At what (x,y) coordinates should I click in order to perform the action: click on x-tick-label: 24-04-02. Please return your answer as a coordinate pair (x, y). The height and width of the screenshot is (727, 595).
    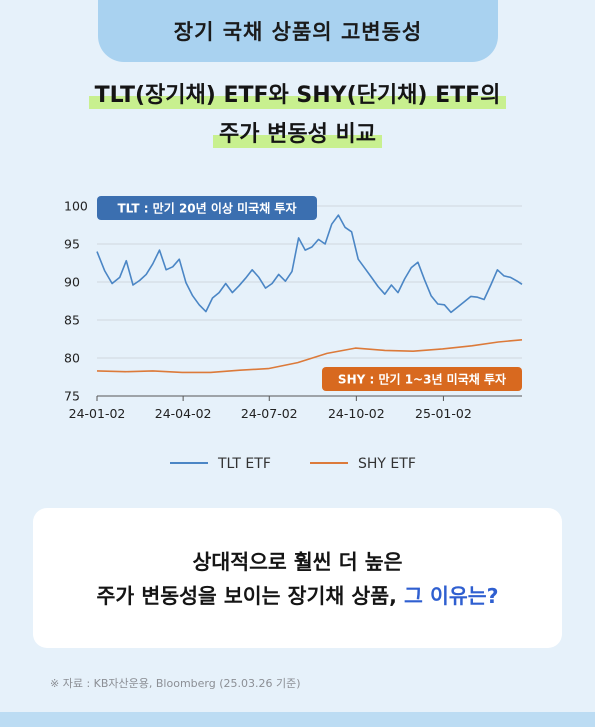
    Looking at the image, I should click on (183, 413).